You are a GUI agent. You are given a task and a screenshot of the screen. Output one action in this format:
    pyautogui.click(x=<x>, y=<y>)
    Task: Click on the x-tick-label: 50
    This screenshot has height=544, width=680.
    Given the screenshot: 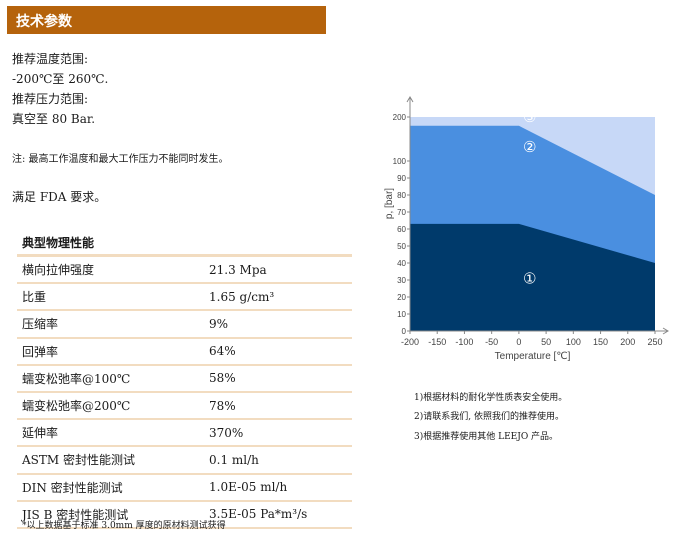 What is the action you would take?
    pyautogui.click(x=546, y=342)
    